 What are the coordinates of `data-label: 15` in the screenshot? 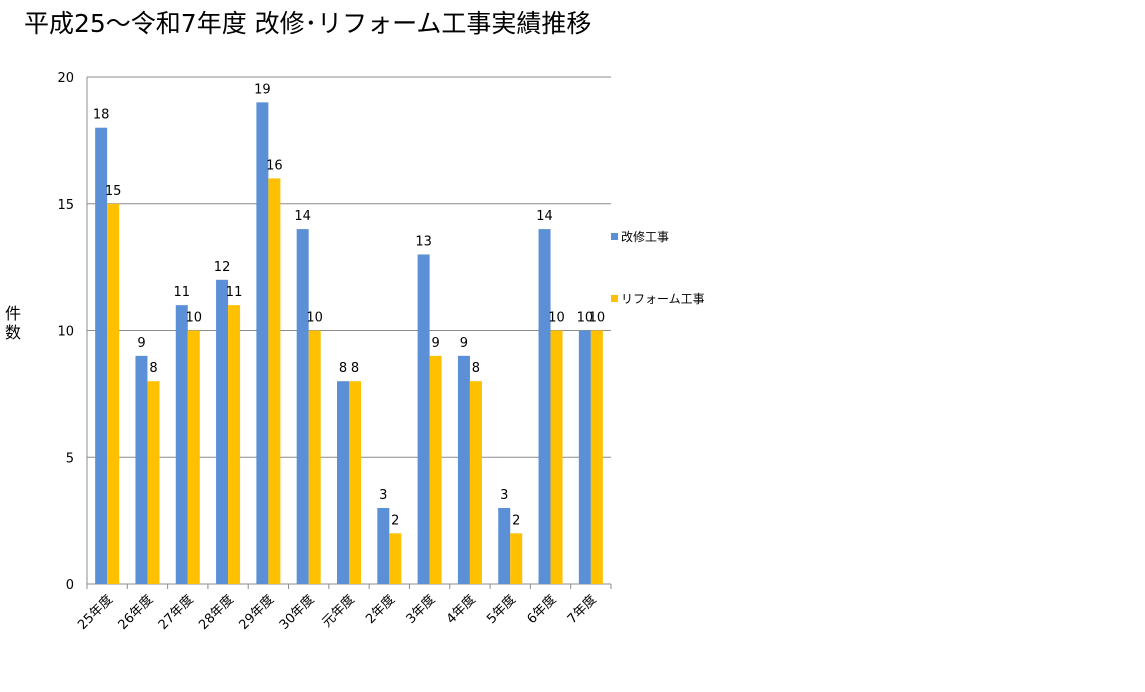 It's located at (113, 191).